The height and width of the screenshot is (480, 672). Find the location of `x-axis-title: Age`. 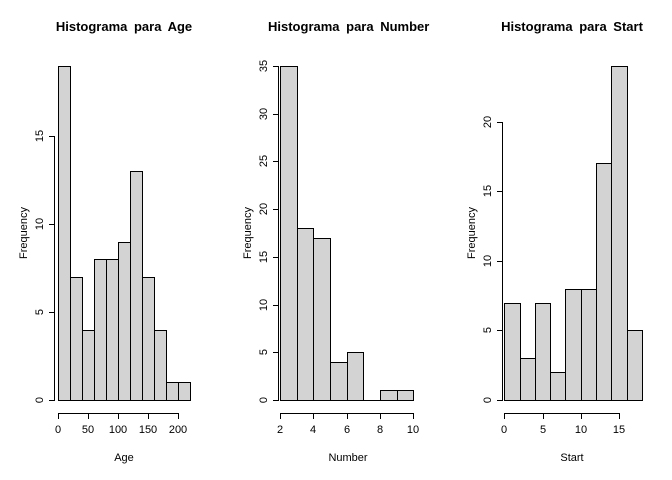

x-axis-title: Age is located at coordinates (124, 458).